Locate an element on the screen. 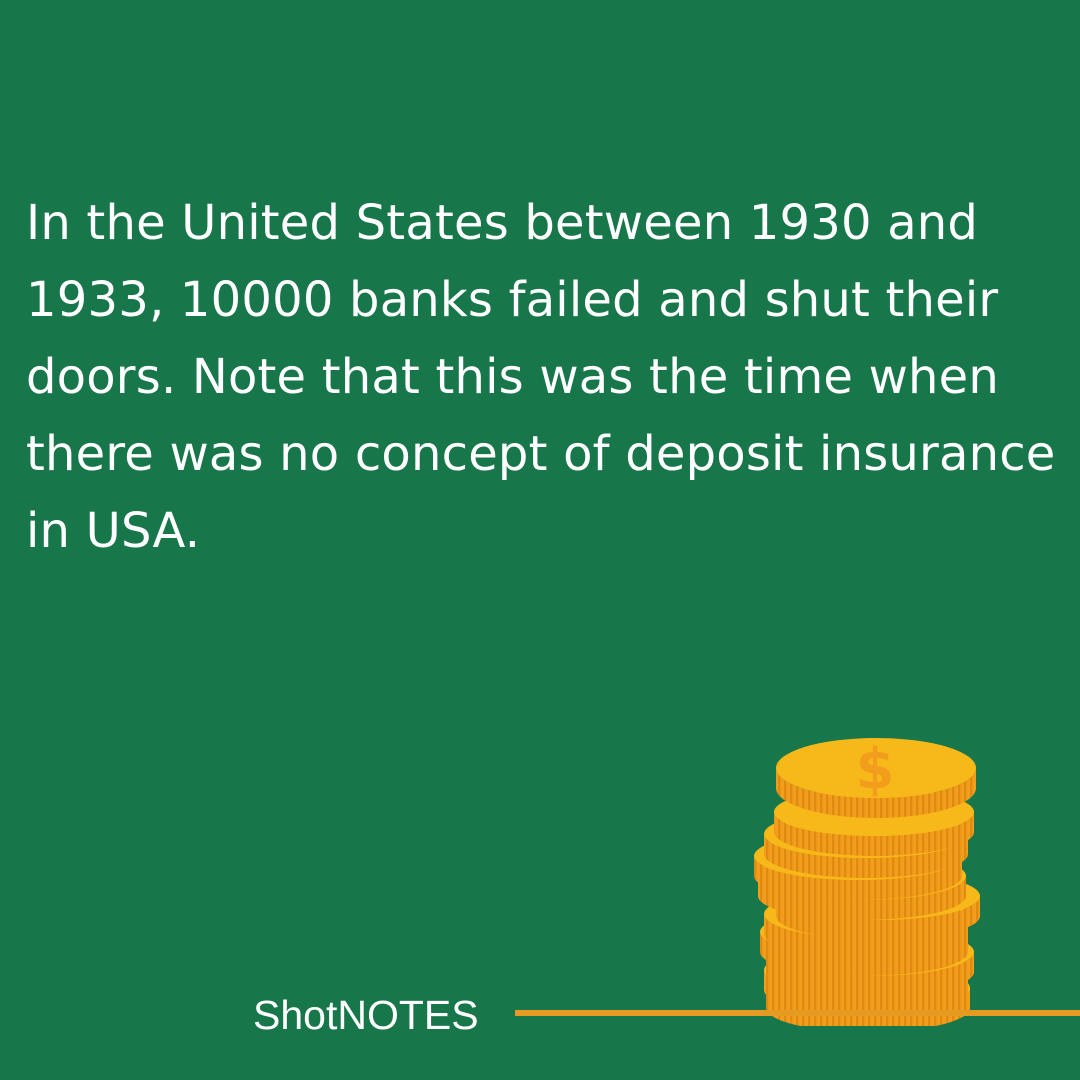  brand-name: ShotNOTES is located at coordinates (366, 1015).